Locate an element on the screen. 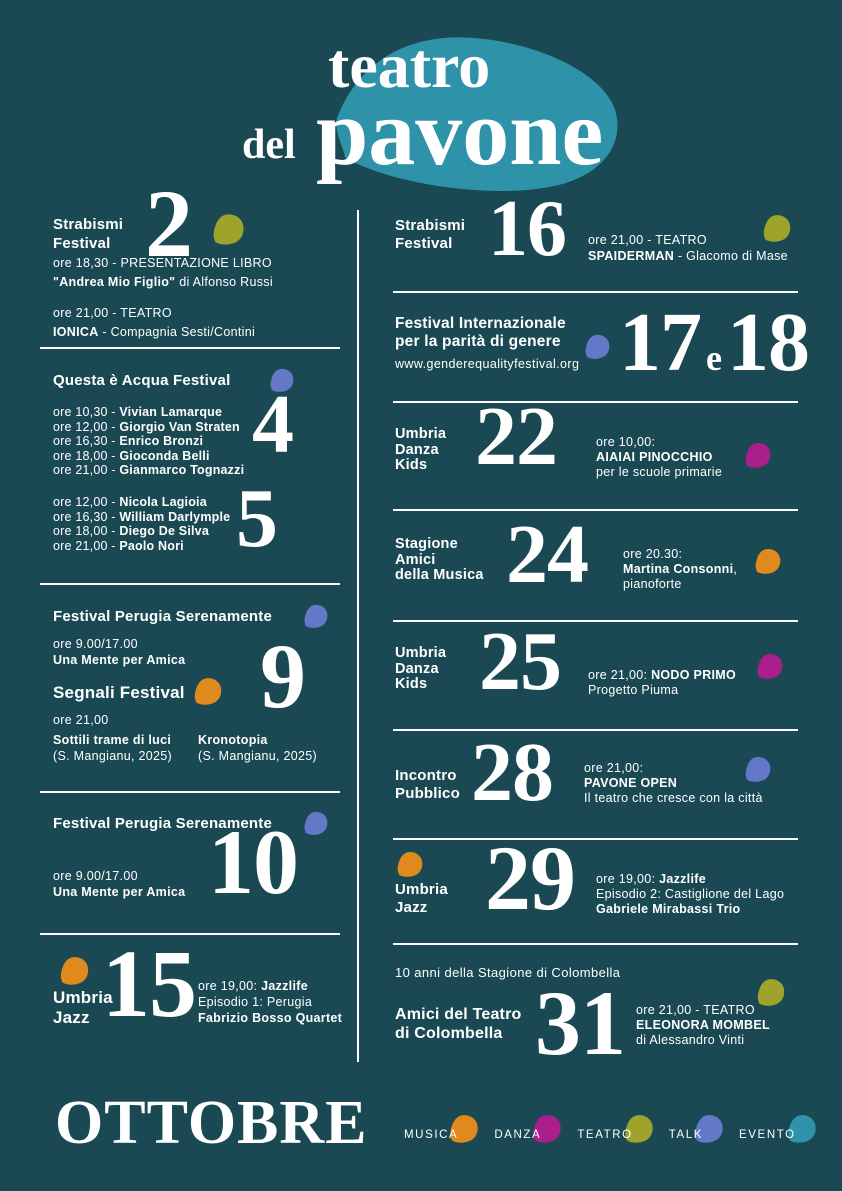  film-credit: (S. Mangianu, 2025) is located at coordinates (112, 756).